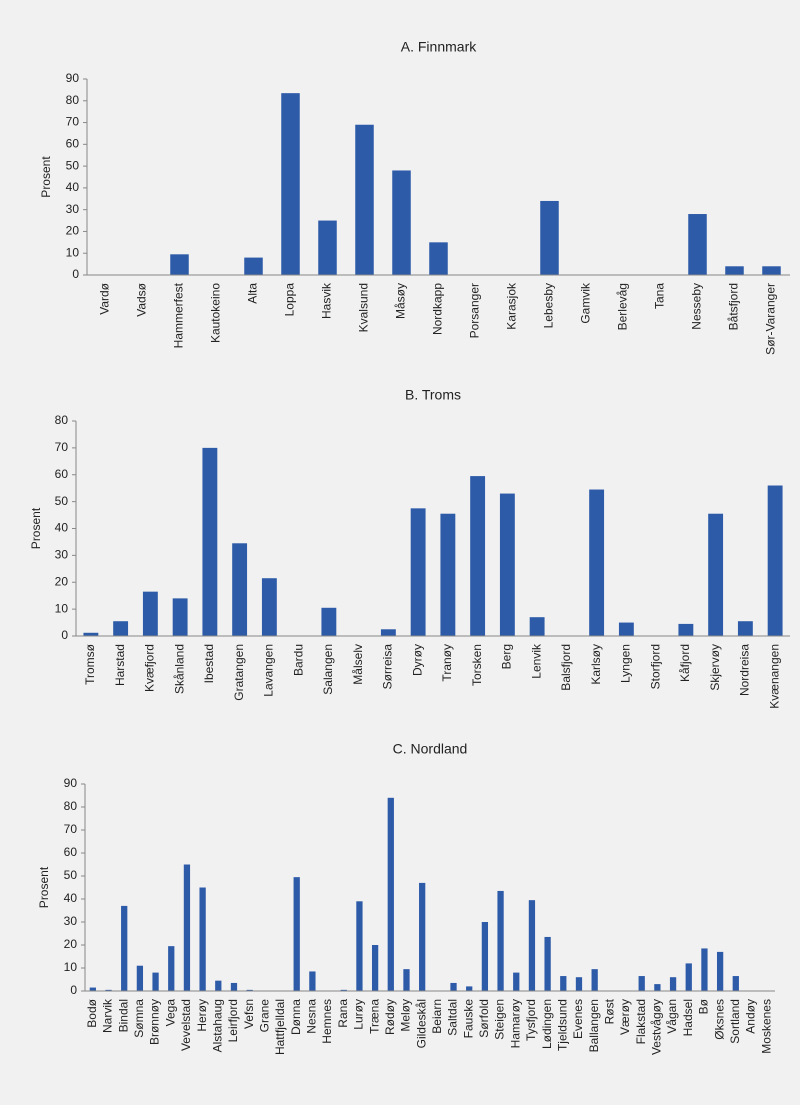 The image size is (800, 1105). Describe the element at coordinates (155, 1022) in the screenshot. I see `x-tick-label: Brønnøy` at that location.